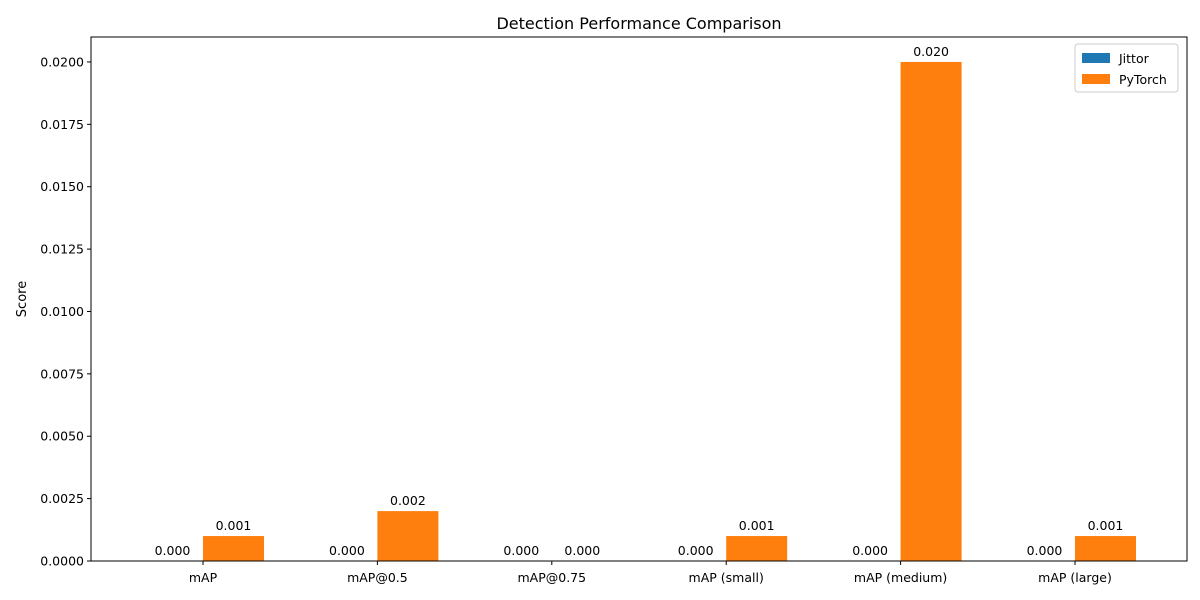  I want to click on y-tick-label: 0.0025, so click(62, 498).